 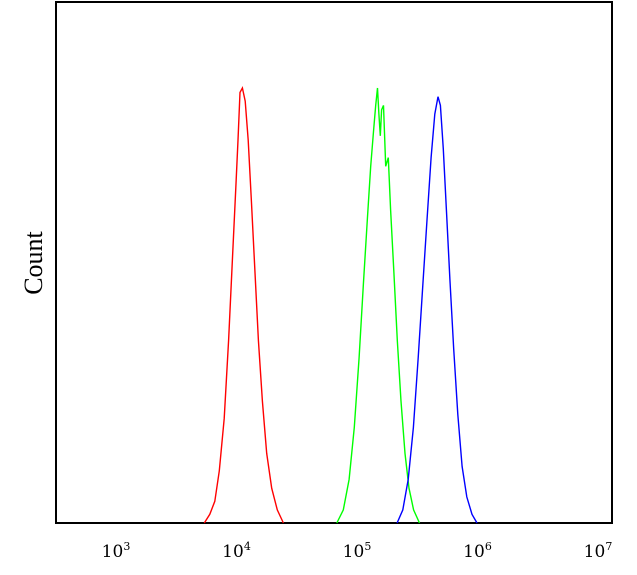 I want to click on x-tick-label: 10³, so click(x=116, y=551).